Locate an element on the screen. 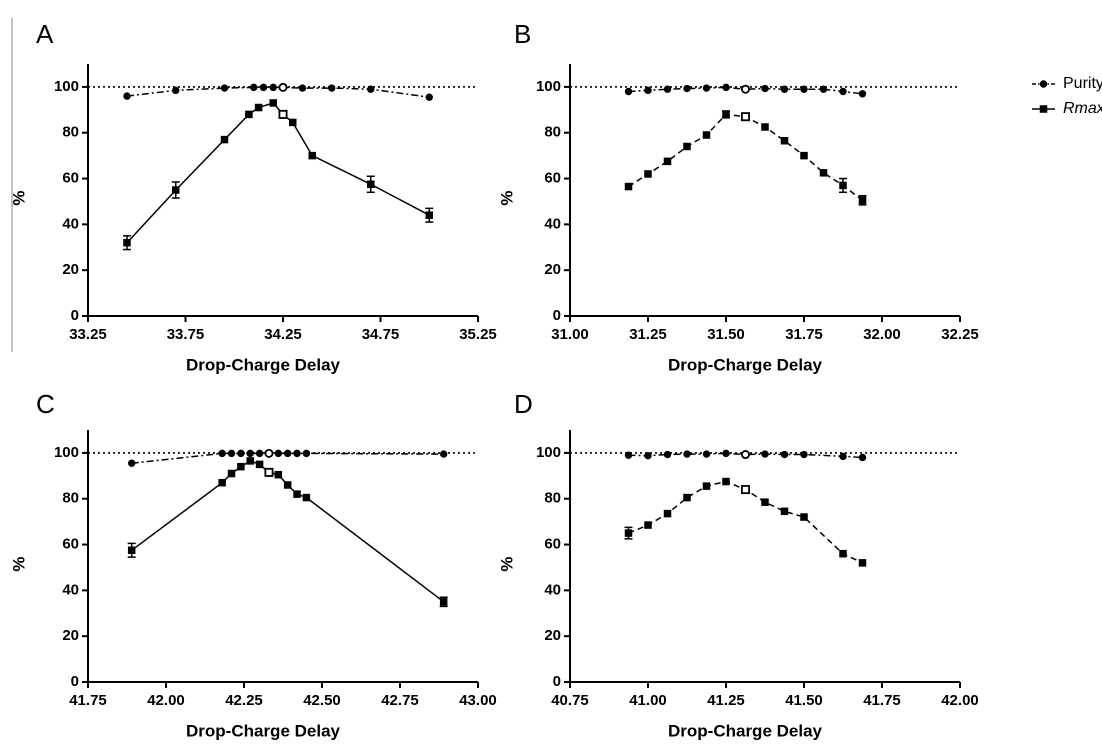  x-tick-label: 35.25 is located at coordinates (478, 334).